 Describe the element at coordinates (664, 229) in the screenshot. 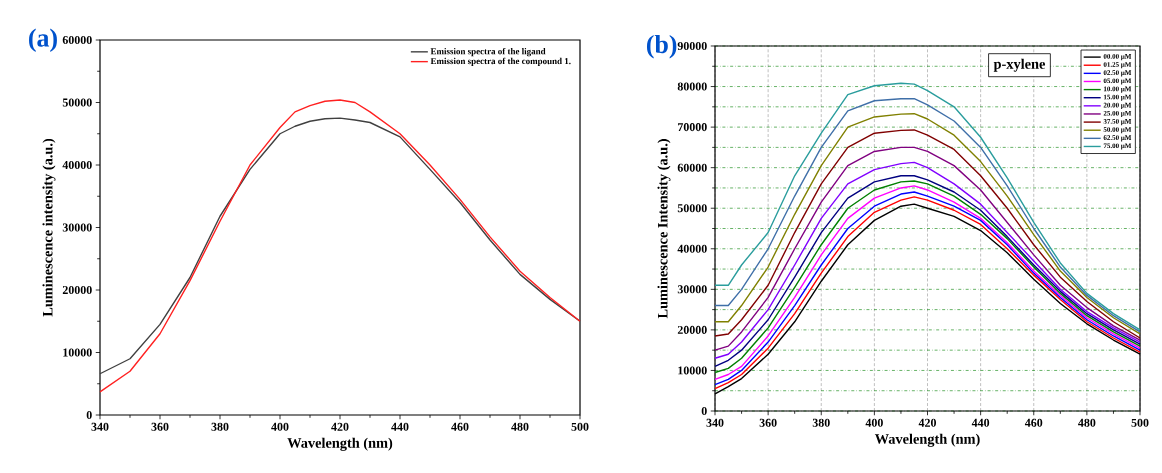

I see `y-axis-title: Luminescence Intensity (a.u.)` at that location.